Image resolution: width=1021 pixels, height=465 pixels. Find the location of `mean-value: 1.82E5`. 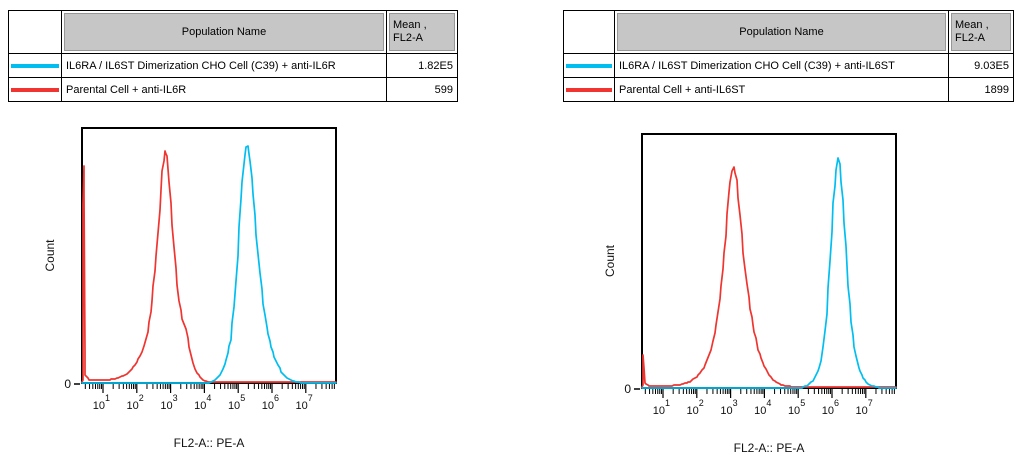

mean-value: 1.82E5 is located at coordinates (422, 65).